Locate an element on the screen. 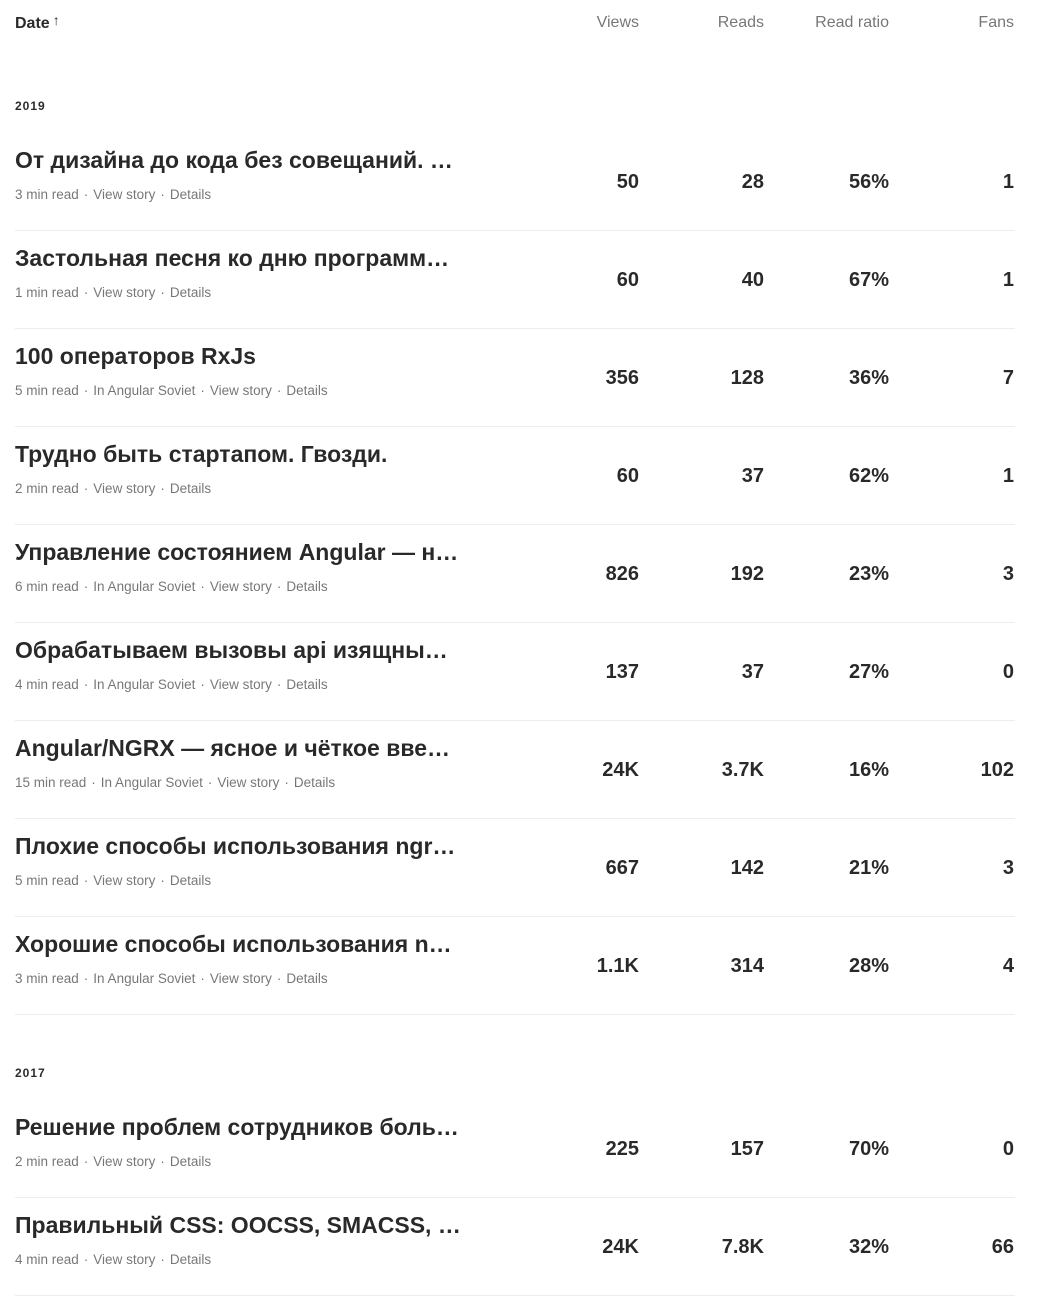 The width and height of the screenshot is (1042, 1296). story-meta: 2 min read · View story · Details is located at coordinates (113, 489).